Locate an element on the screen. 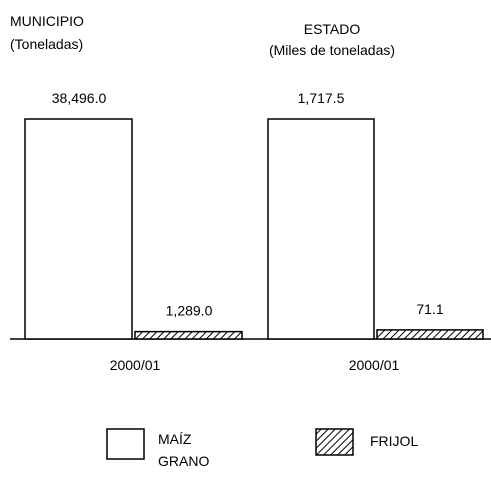 The image size is (491, 480). legend-label-frijol: FRIJOL is located at coordinates (394, 441).